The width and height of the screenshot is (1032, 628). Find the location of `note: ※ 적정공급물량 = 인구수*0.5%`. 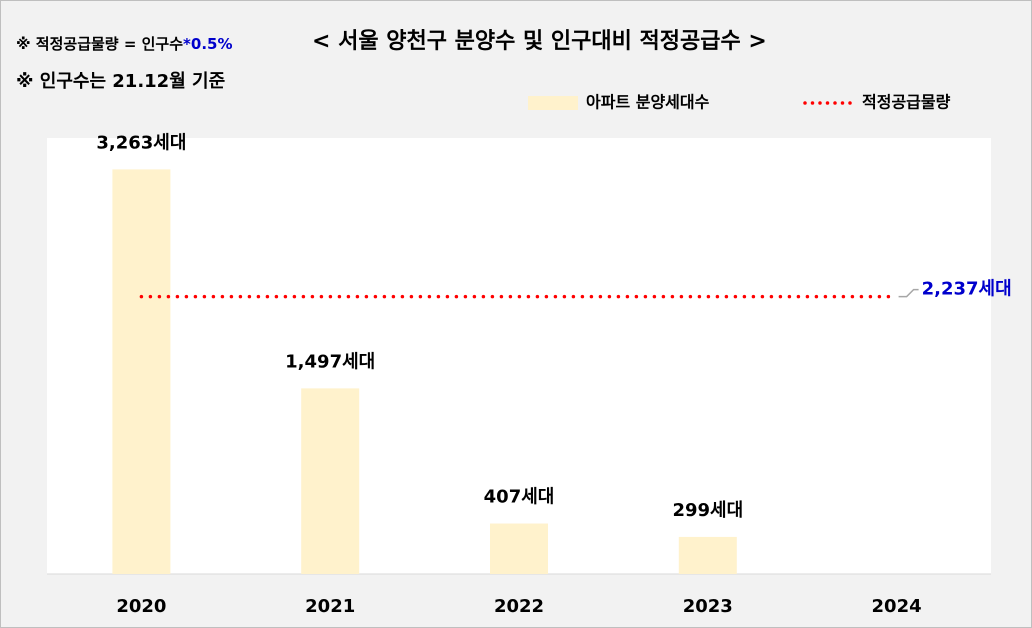

note: ※ 적정공급물량 = 인구수*0.5% is located at coordinates (124, 44).